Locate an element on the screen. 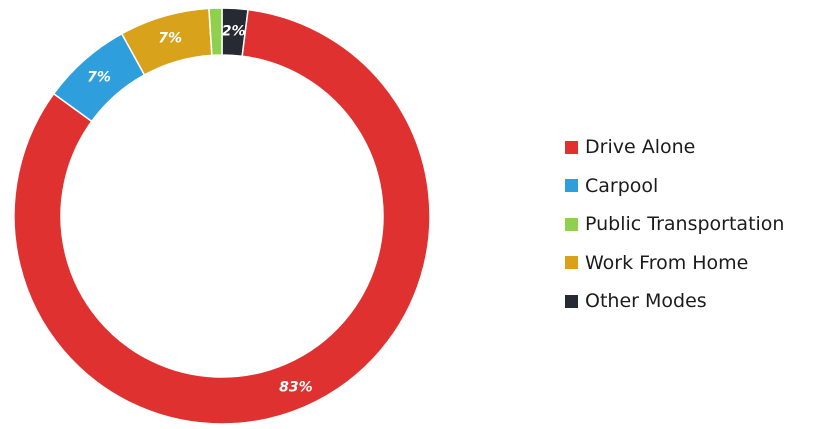  data-label-other-modes: 2% is located at coordinates (234, 31).